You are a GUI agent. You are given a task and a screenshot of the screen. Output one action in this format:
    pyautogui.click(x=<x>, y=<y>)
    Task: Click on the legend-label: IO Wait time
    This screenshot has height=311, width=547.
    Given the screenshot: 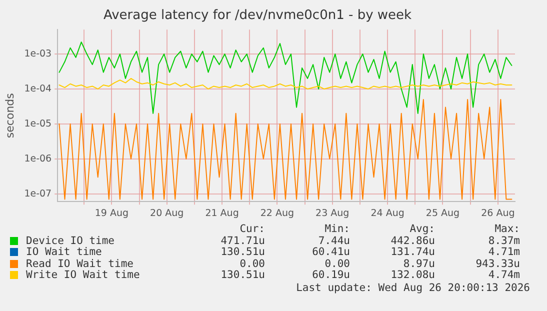 What is the action you would take?
    pyautogui.click(x=64, y=252)
    